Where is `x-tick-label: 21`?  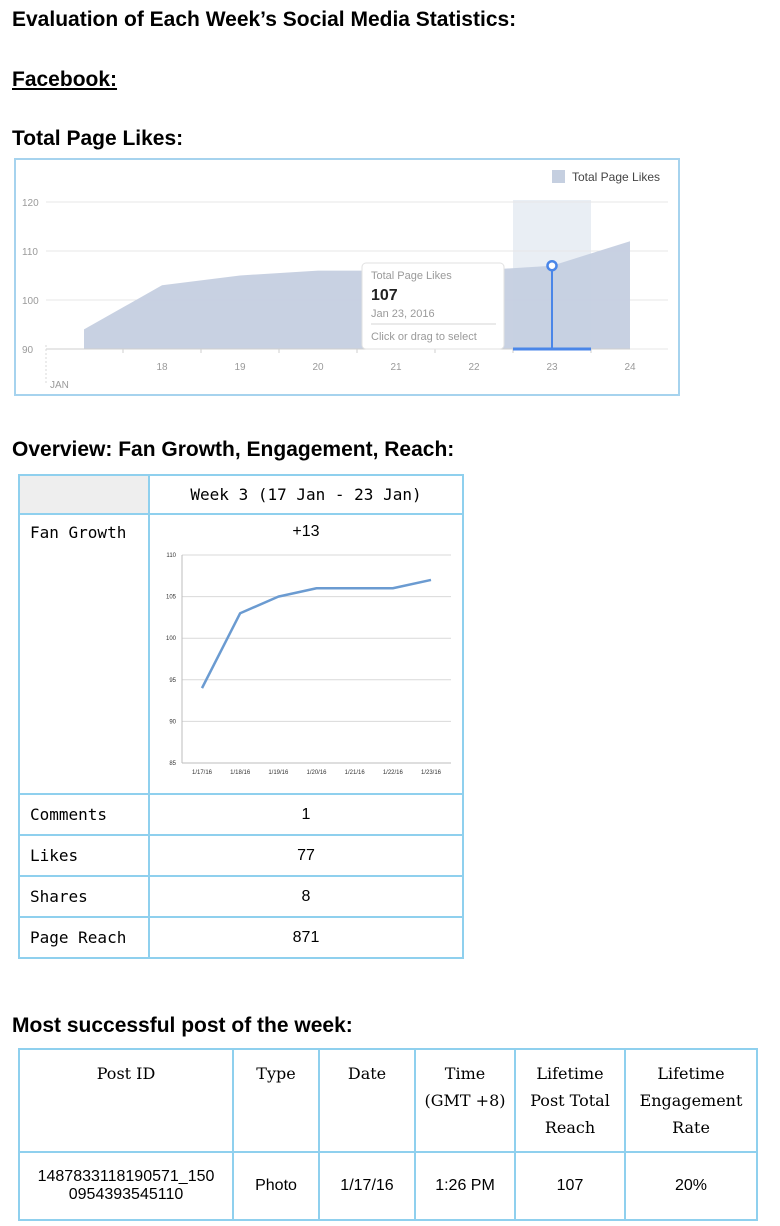
x-tick-label: 21 is located at coordinates (396, 367).